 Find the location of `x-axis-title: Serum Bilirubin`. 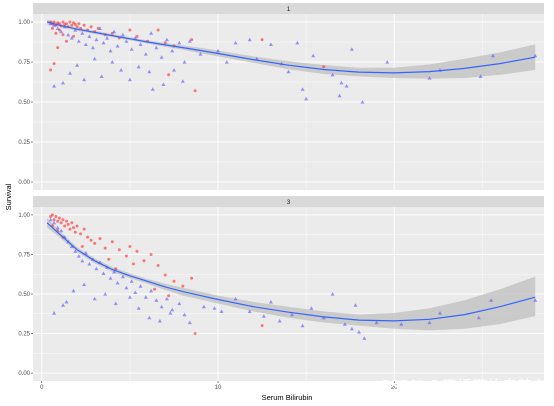

x-axis-title: Serum Bilirubin is located at coordinates (287, 397).